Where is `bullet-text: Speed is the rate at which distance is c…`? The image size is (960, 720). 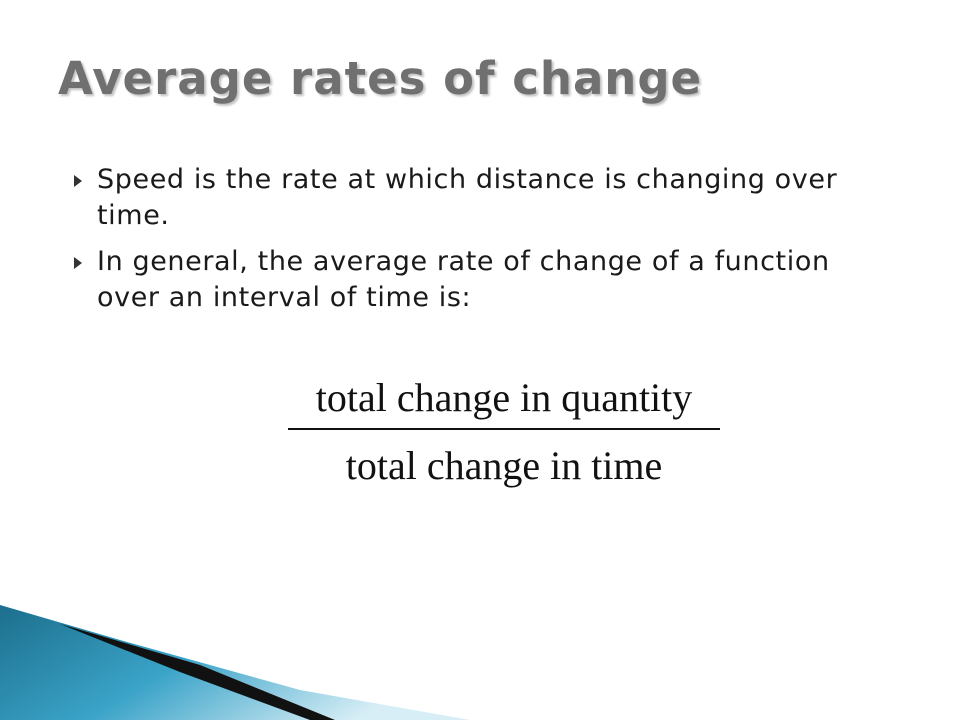 bullet-text: Speed is the rate at which distance is c… is located at coordinates (467, 197).